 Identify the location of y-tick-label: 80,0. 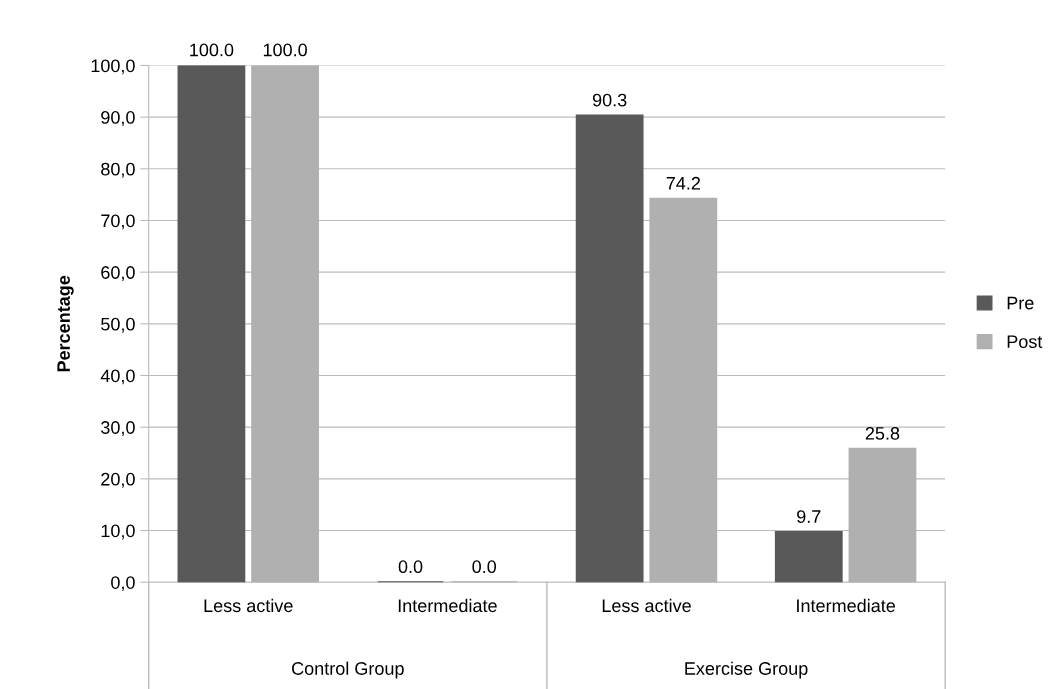
(118, 170).